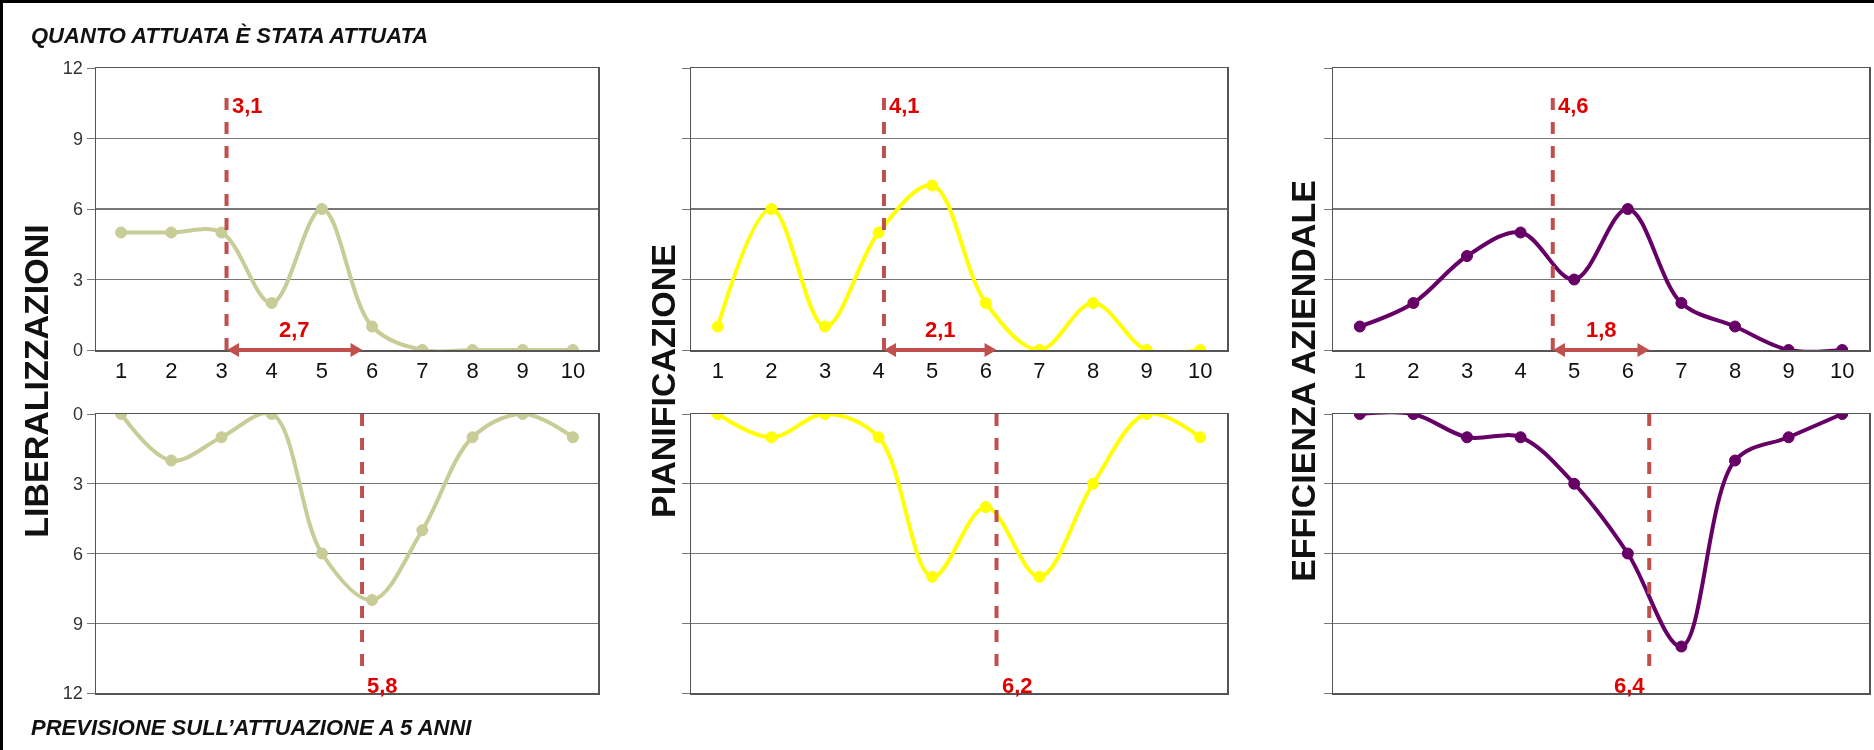 Image resolution: width=1874 pixels, height=750 pixels. Describe the element at coordinates (36, 381) in the screenshot. I see `y-axis-title: LIBERALIZZAZIONI` at that location.